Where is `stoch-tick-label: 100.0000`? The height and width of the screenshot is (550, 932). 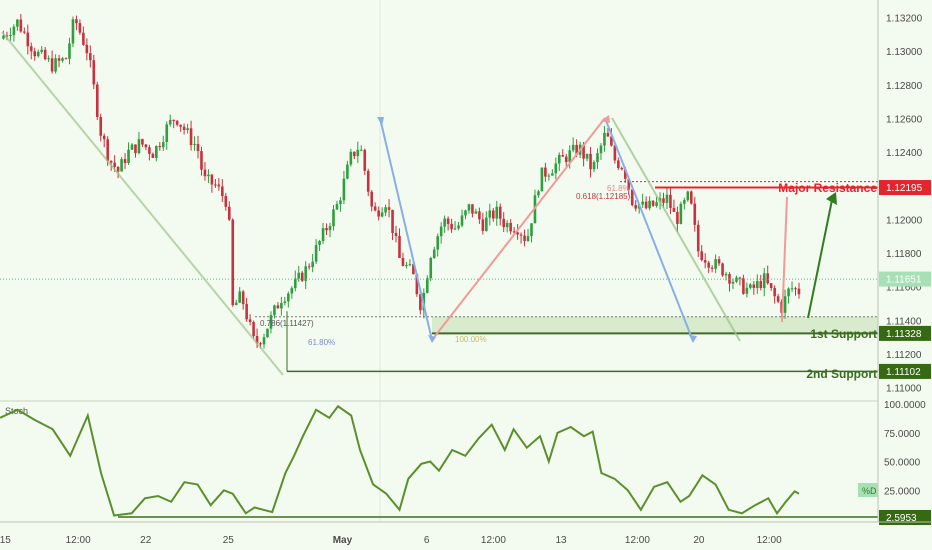
stoch-tick-label: 100.0000 is located at coordinates (905, 405).